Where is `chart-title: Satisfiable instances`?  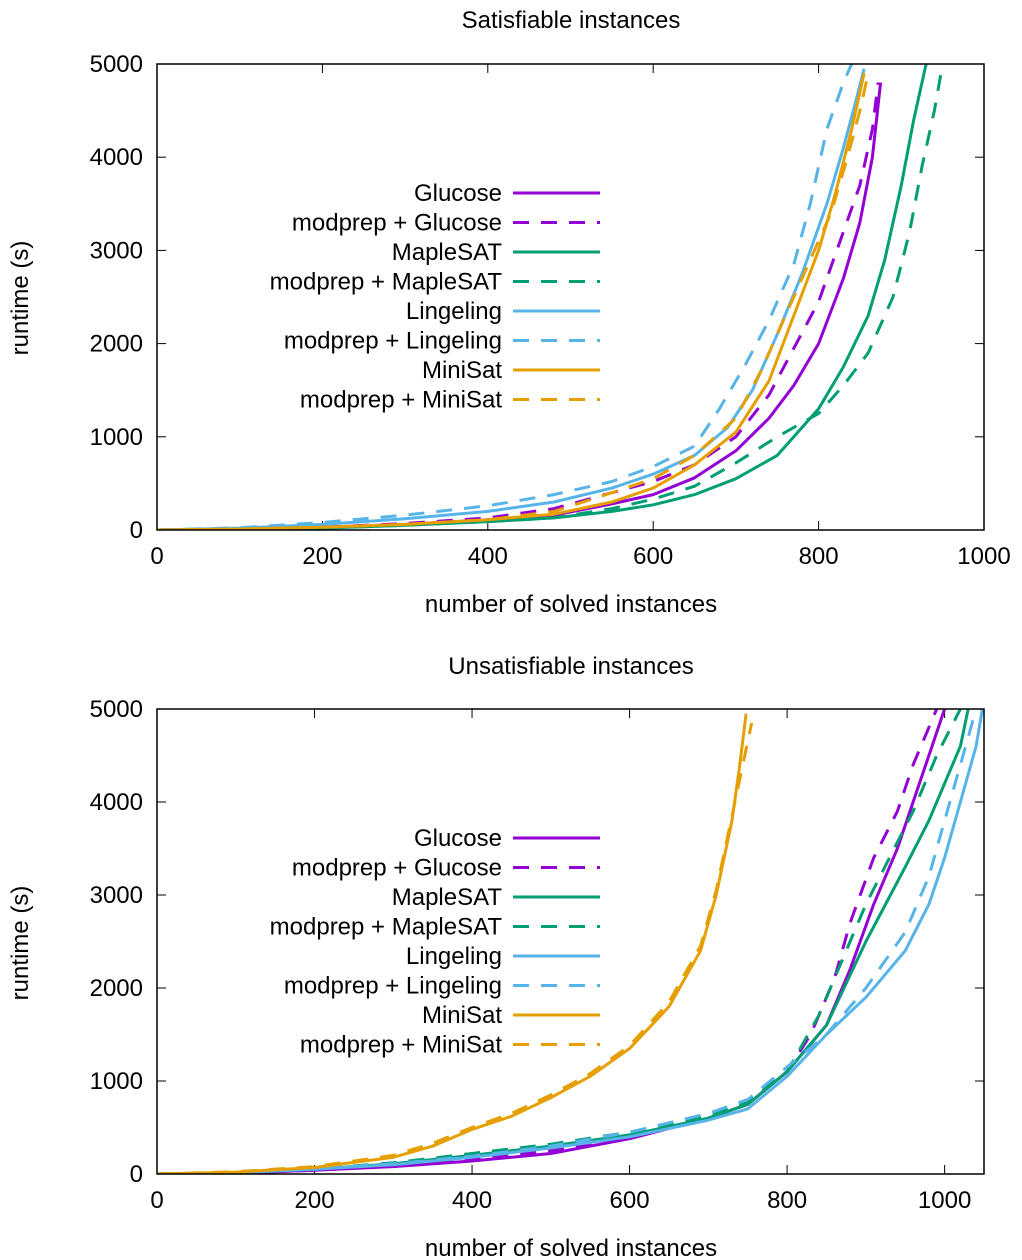 chart-title: Satisfiable instances is located at coordinates (571, 20).